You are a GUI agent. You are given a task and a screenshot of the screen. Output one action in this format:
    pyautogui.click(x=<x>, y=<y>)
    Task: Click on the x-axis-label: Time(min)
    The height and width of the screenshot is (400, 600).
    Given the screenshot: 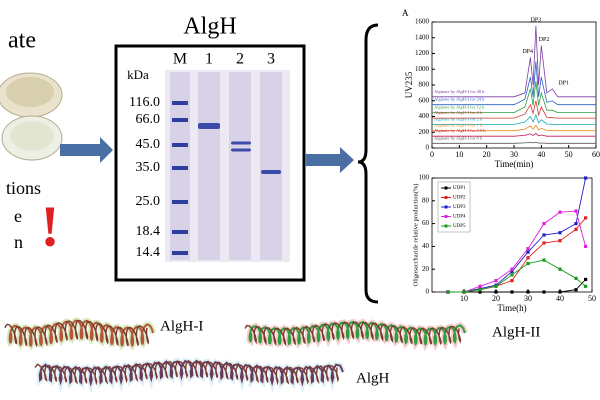 What is the action you would take?
    pyautogui.click(x=514, y=164)
    